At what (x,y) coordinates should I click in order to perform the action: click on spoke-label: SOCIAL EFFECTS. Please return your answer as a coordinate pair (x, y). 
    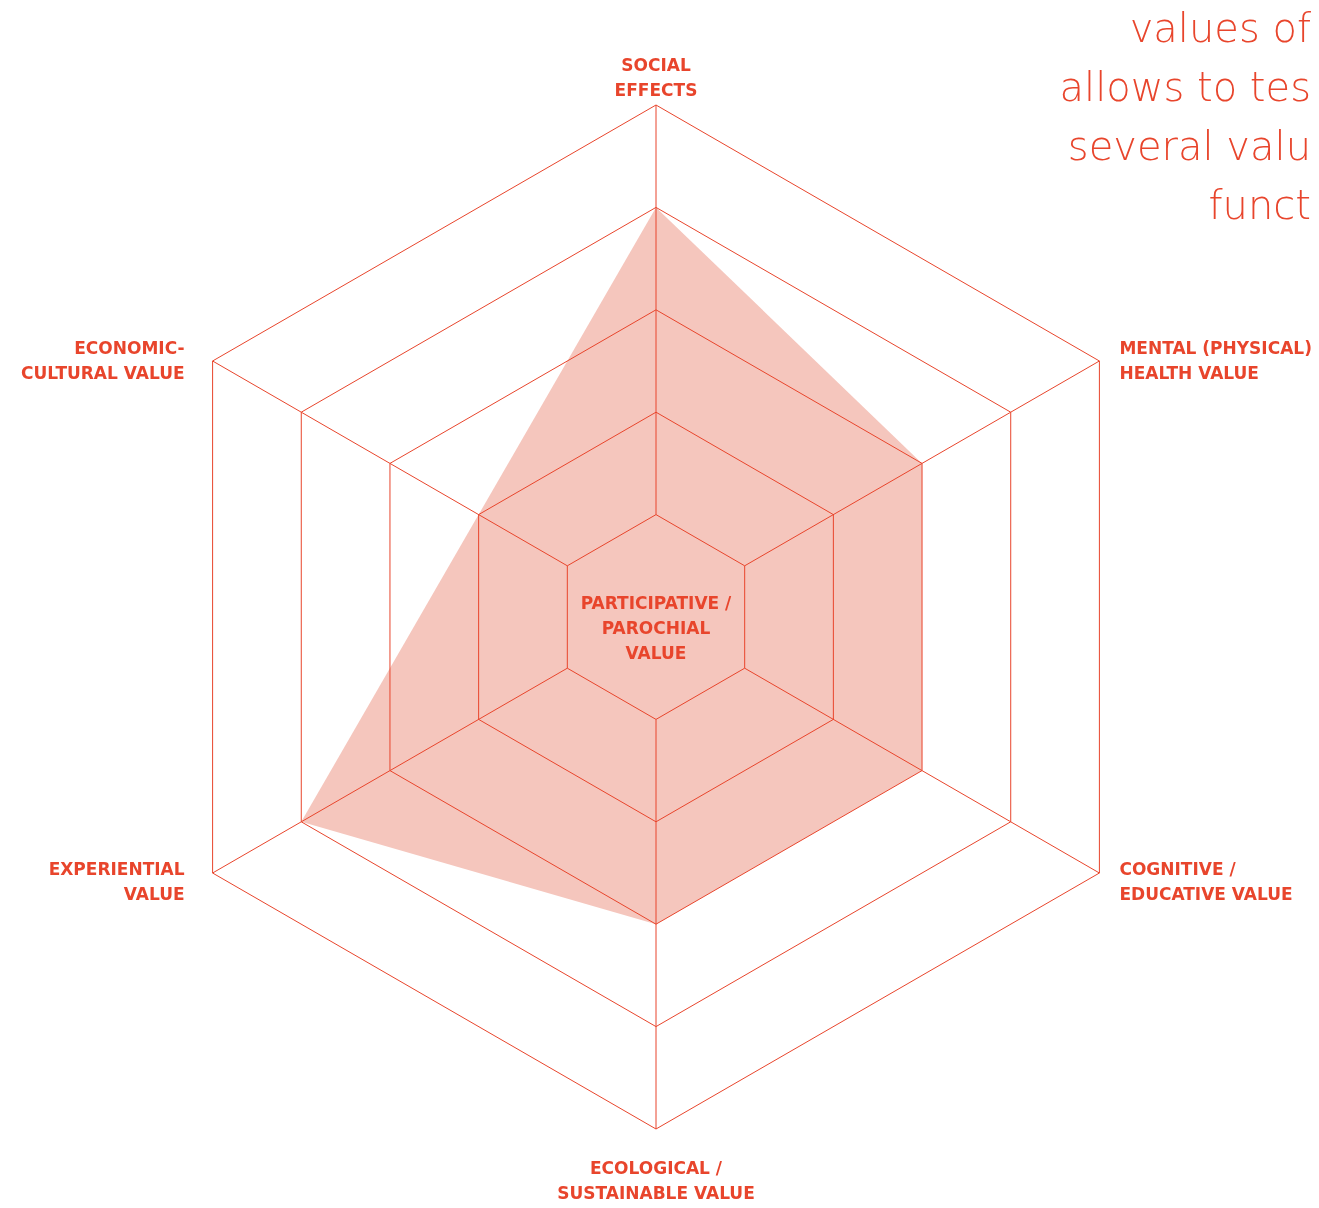
    Looking at the image, I should click on (656, 77).